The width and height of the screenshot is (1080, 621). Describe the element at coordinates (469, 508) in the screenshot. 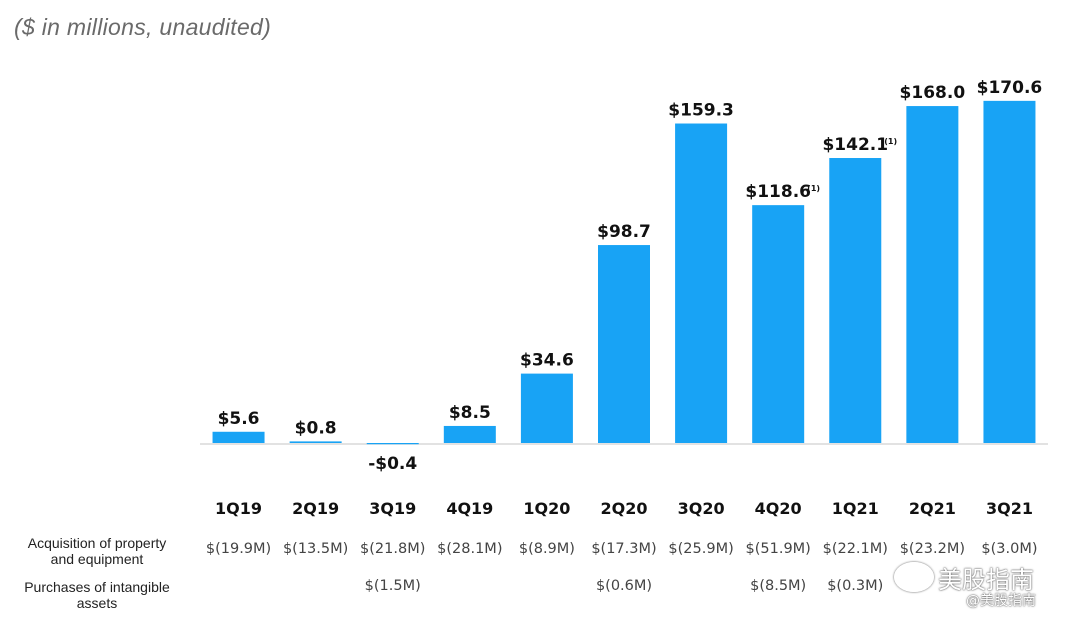

I see `x-tick-label: 4Q19` at that location.